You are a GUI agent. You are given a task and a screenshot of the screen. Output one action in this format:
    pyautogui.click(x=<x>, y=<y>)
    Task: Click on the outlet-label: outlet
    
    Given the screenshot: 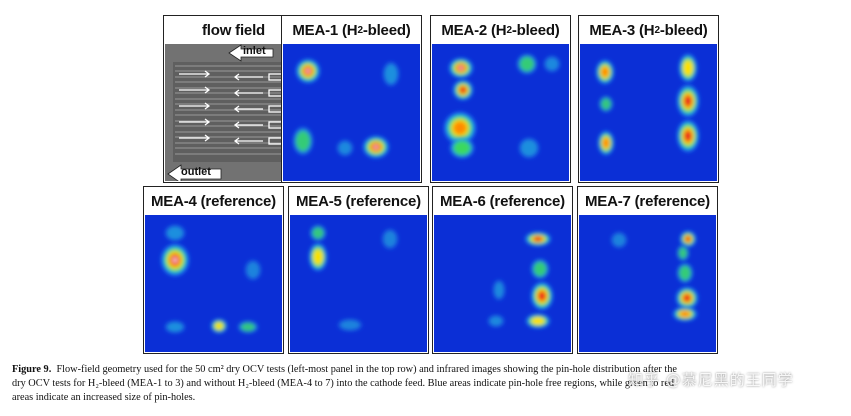 What is the action you would take?
    pyautogui.click(x=196, y=172)
    